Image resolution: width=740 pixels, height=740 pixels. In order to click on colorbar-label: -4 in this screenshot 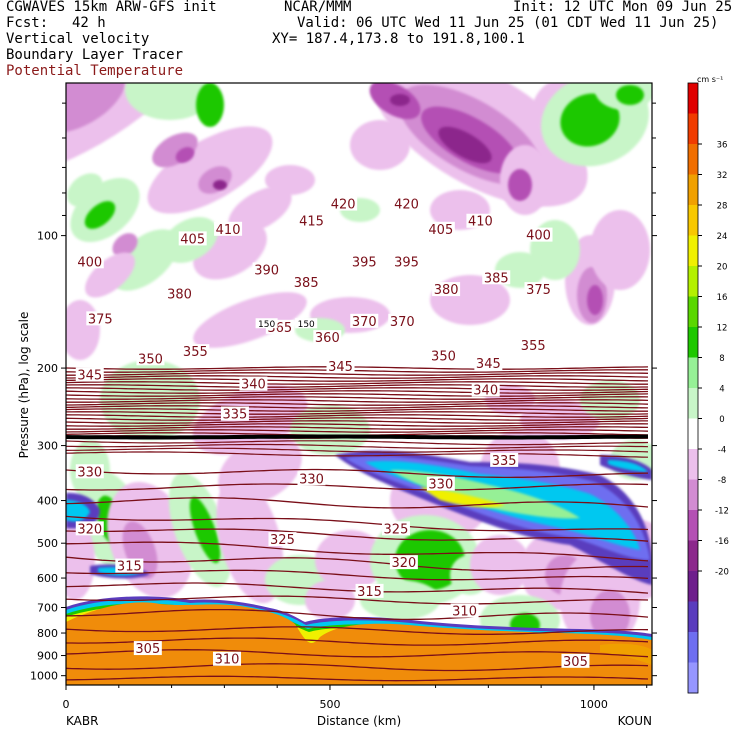, I will do `click(722, 451)`.